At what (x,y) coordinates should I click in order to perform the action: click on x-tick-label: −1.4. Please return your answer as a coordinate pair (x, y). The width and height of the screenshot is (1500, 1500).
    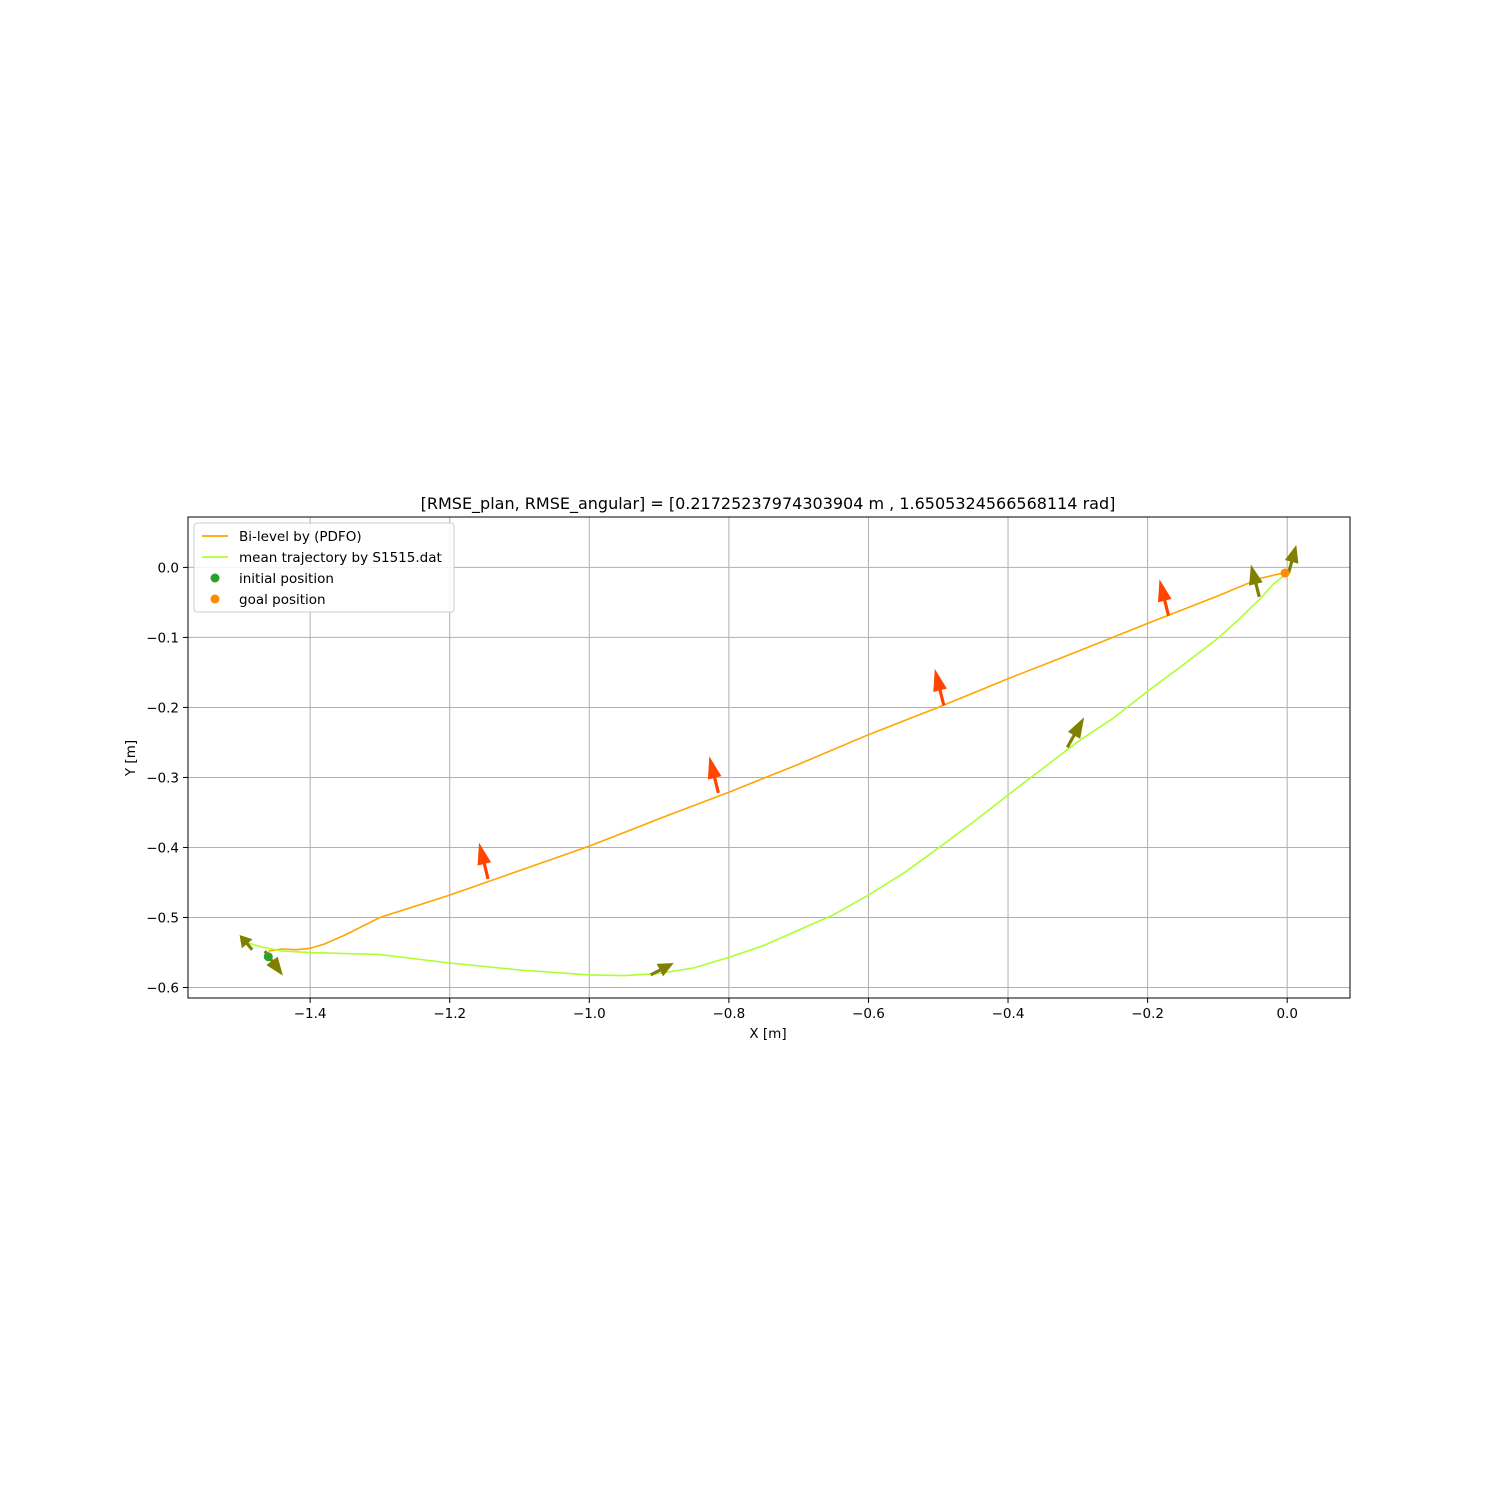
    Looking at the image, I should click on (310, 1014).